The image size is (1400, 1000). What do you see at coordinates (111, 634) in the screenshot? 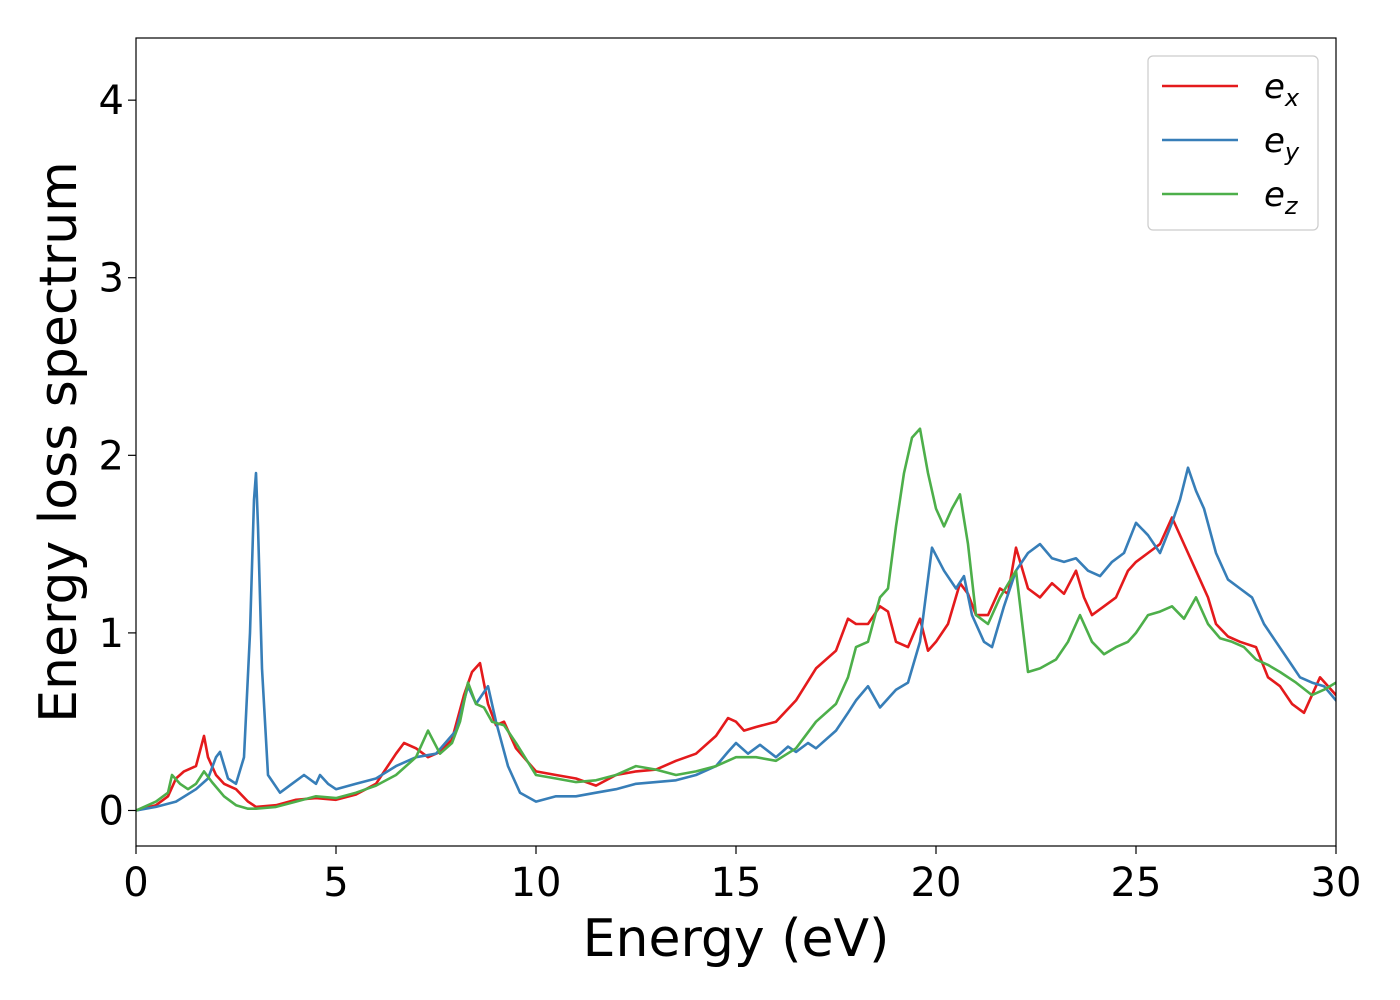
I see `y-tick-label: 1` at bounding box center [111, 634].